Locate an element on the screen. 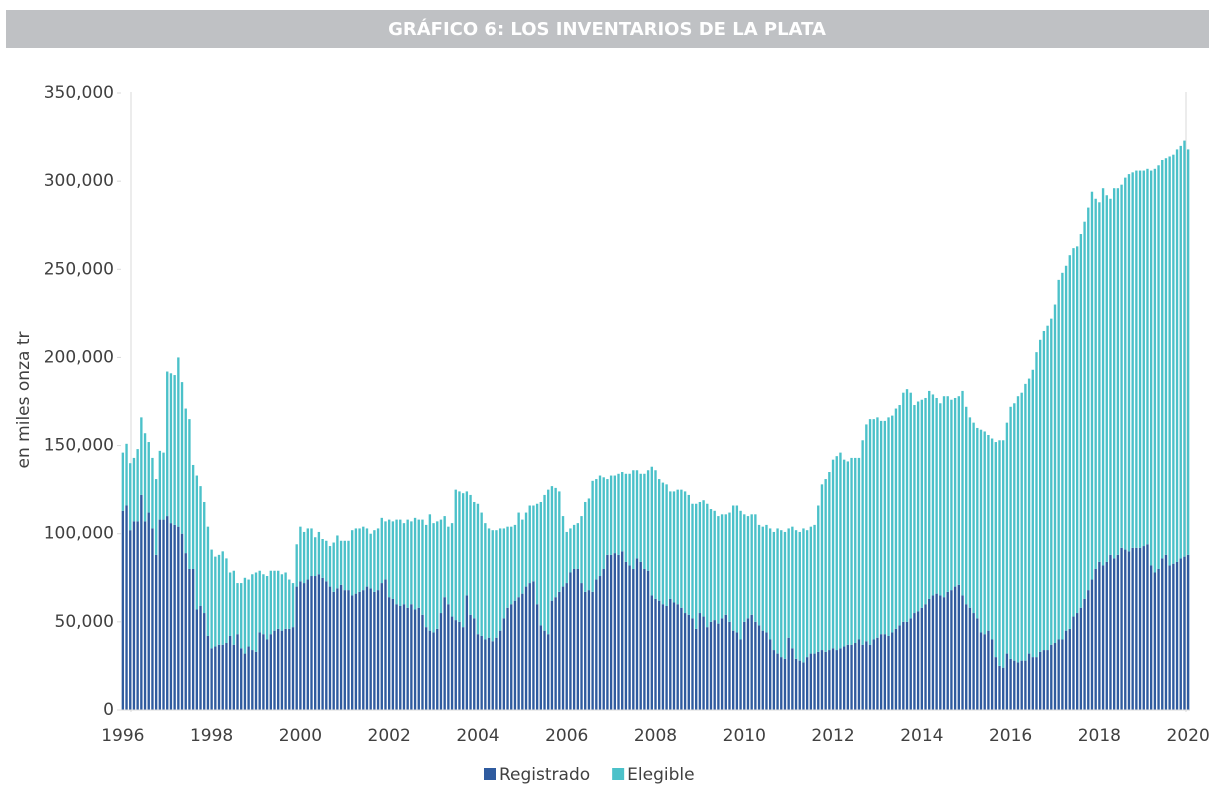  legend-label: Registrado is located at coordinates (544, 775).